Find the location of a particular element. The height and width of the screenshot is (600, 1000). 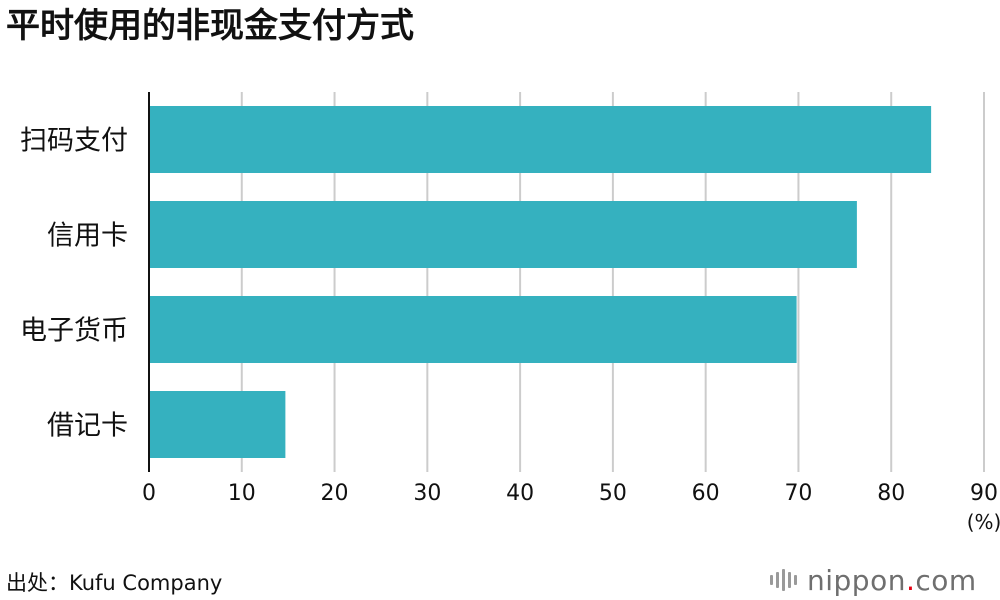

category-label-2: 电子货币 is located at coordinates (74, 331).